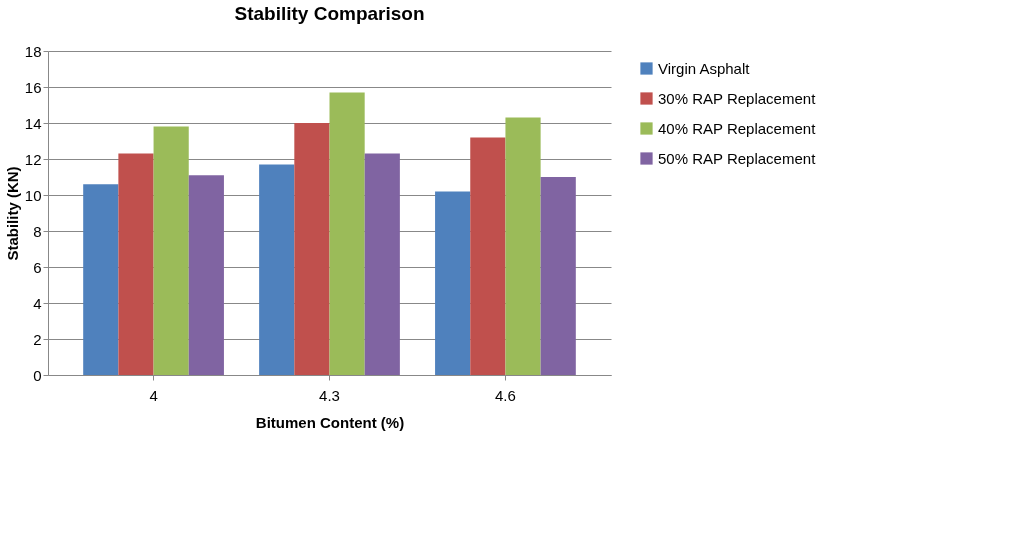  Describe the element at coordinates (33, 195) in the screenshot. I see `y-tick-label: 10` at that location.